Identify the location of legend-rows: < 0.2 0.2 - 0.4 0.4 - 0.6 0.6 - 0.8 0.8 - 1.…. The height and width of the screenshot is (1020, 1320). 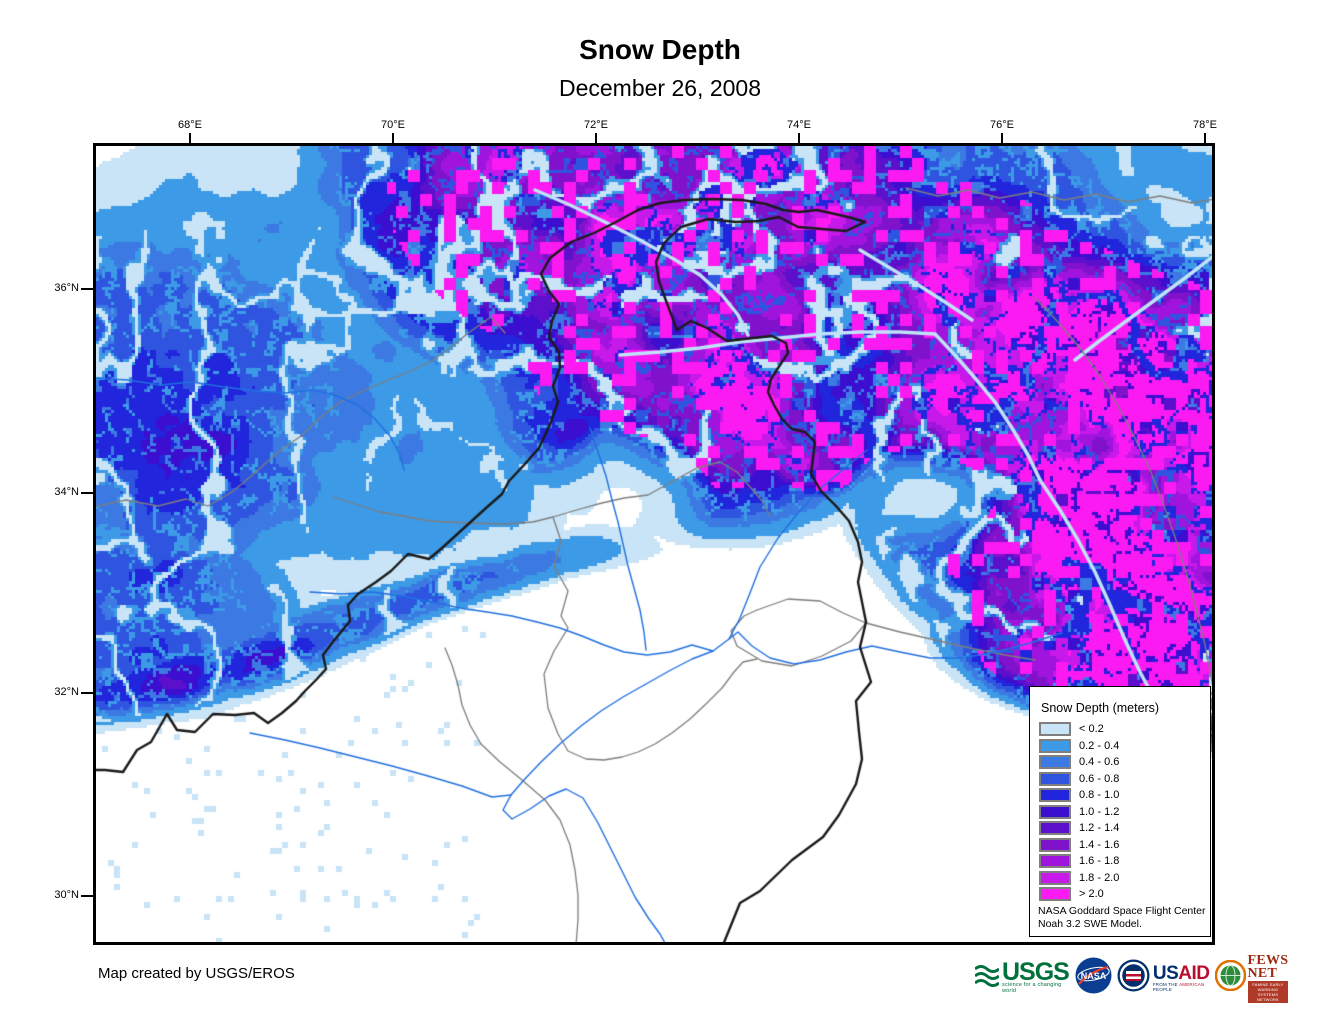
(1079, 812).